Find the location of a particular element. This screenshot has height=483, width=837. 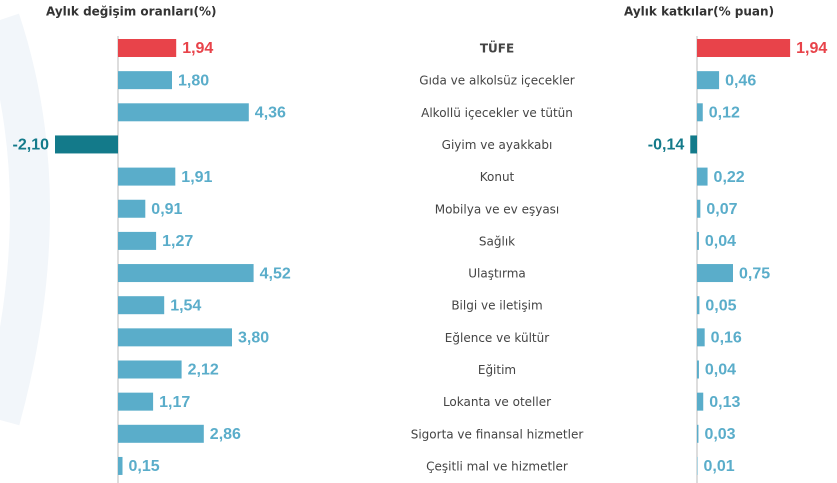

category-label: Eğitim is located at coordinates (497, 370).